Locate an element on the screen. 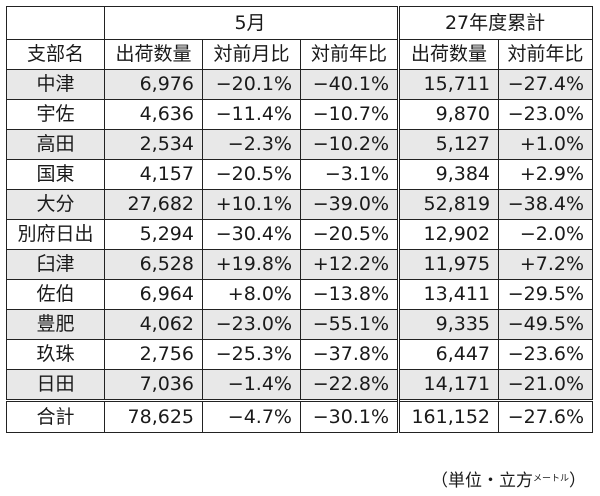 The height and width of the screenshot is (496, 600). cell-month-qty: 4,157 is located at coordinates (153, 174).